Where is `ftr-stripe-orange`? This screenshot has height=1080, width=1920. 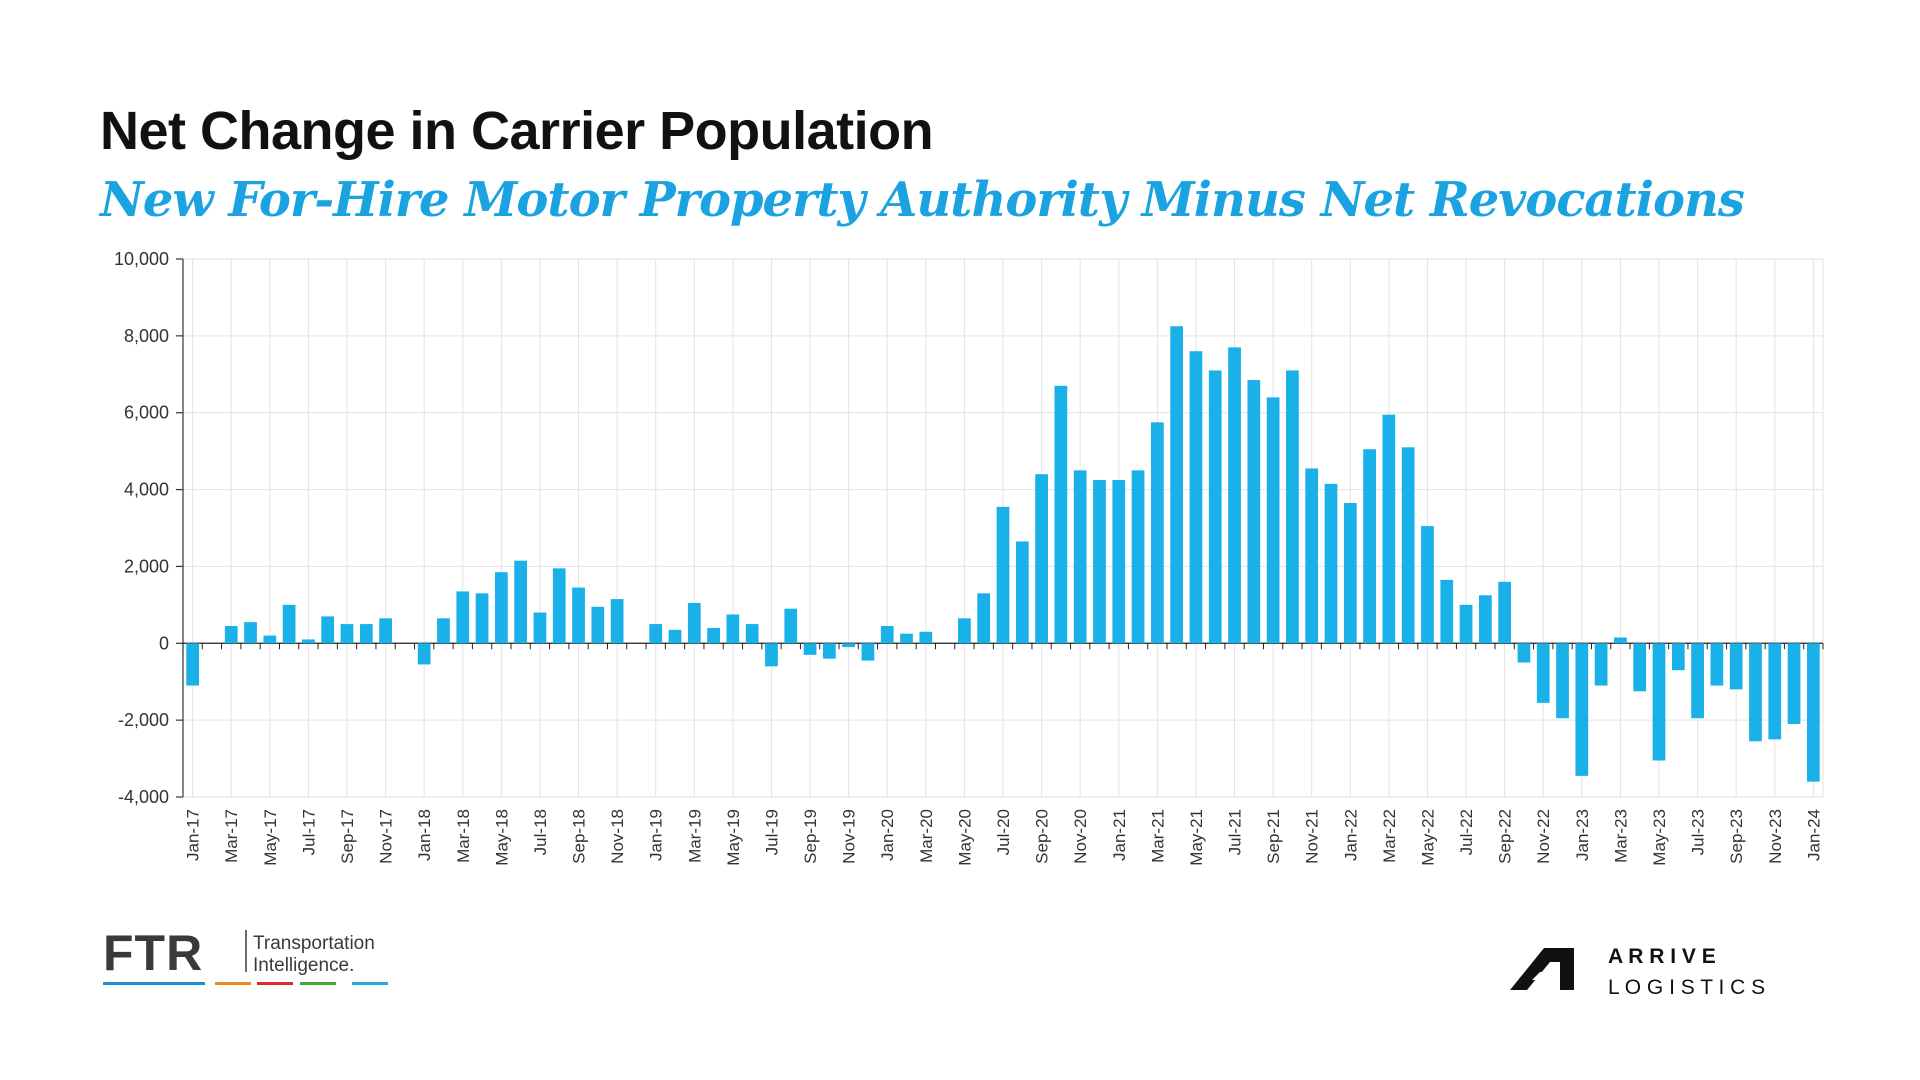 ftr-stripe-orange is located at coordinates (233, 983).